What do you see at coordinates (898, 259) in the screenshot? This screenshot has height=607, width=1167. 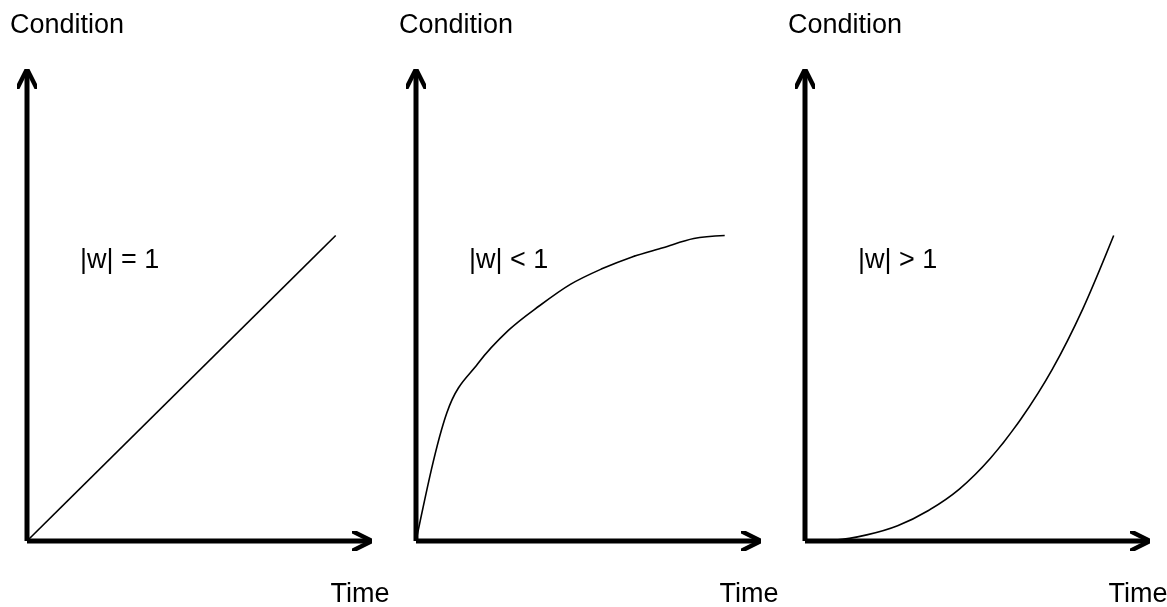 I see `annotation: |w| > 1` at bounding box center [898, 259].